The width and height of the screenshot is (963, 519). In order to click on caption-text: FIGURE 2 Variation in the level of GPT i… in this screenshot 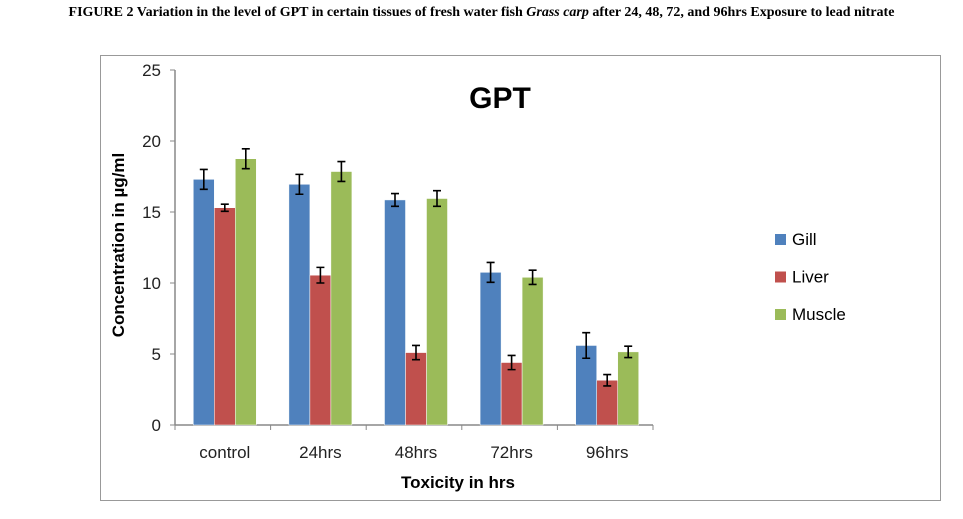, I will do `click(297, 12)`.